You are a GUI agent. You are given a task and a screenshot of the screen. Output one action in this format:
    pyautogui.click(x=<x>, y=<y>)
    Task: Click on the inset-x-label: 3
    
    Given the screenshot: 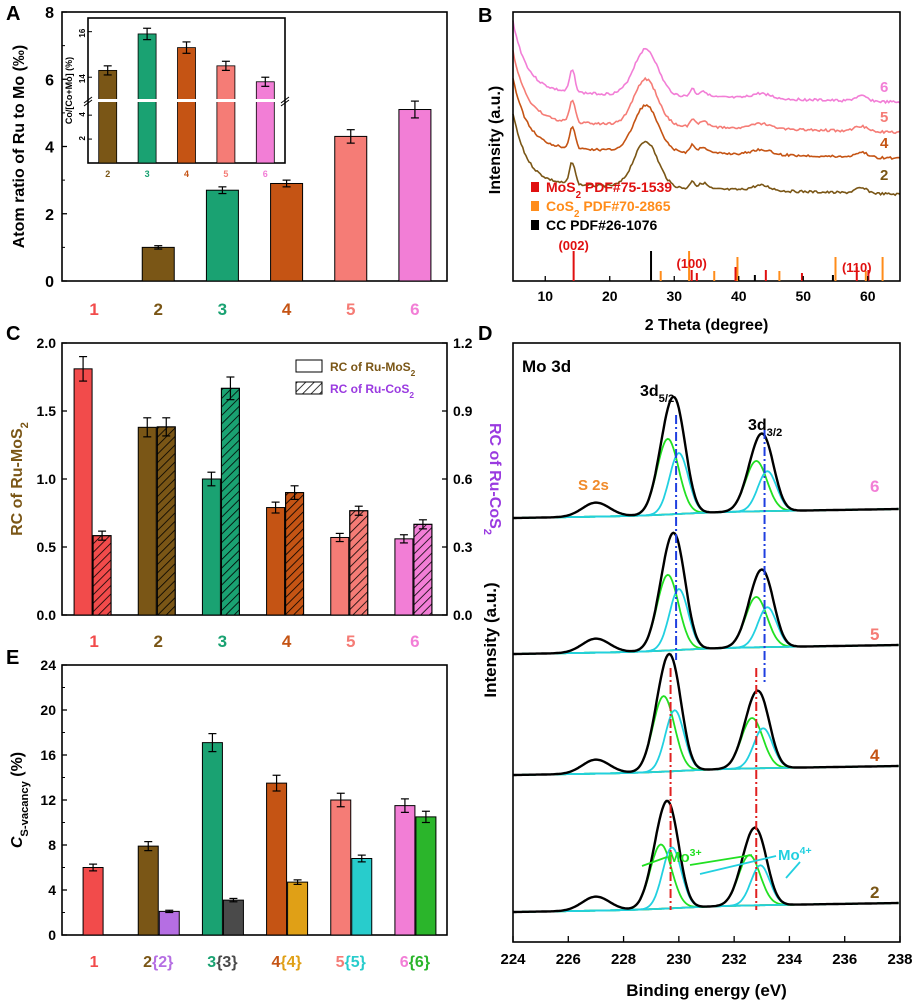 What is the action you would take?
    pyautogui.click(x=147, y=174)
    